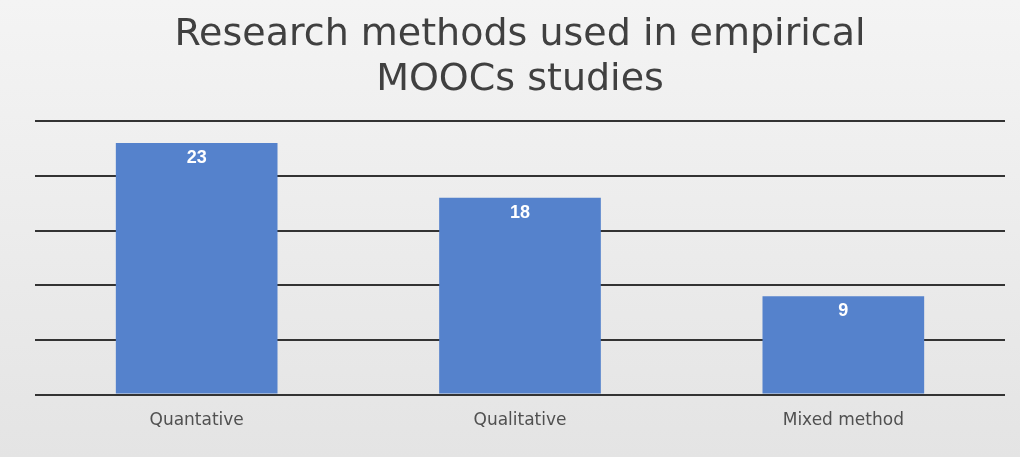 This screenshot has width=1020, height=457. Describe the element at coordinates (520, 54) in the screenshot. I see `chart-title: Research methods used in empirical MOOCs studies` at that location.